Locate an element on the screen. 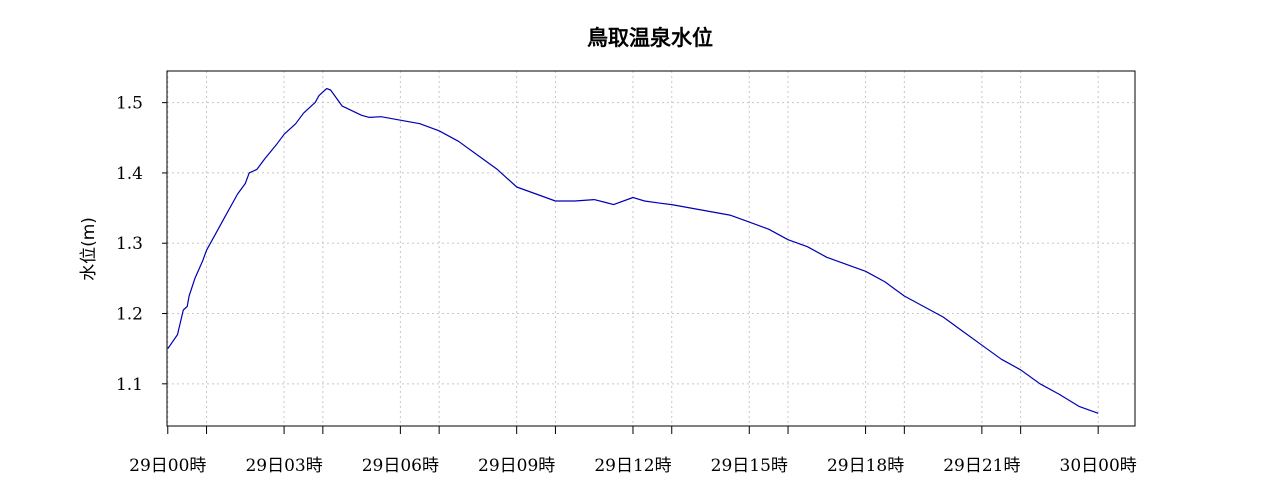 Image resolution: width=1280 pixels, height=500 pixels. x-tick-label: 29日00時 is located at coordinates (167, 466).